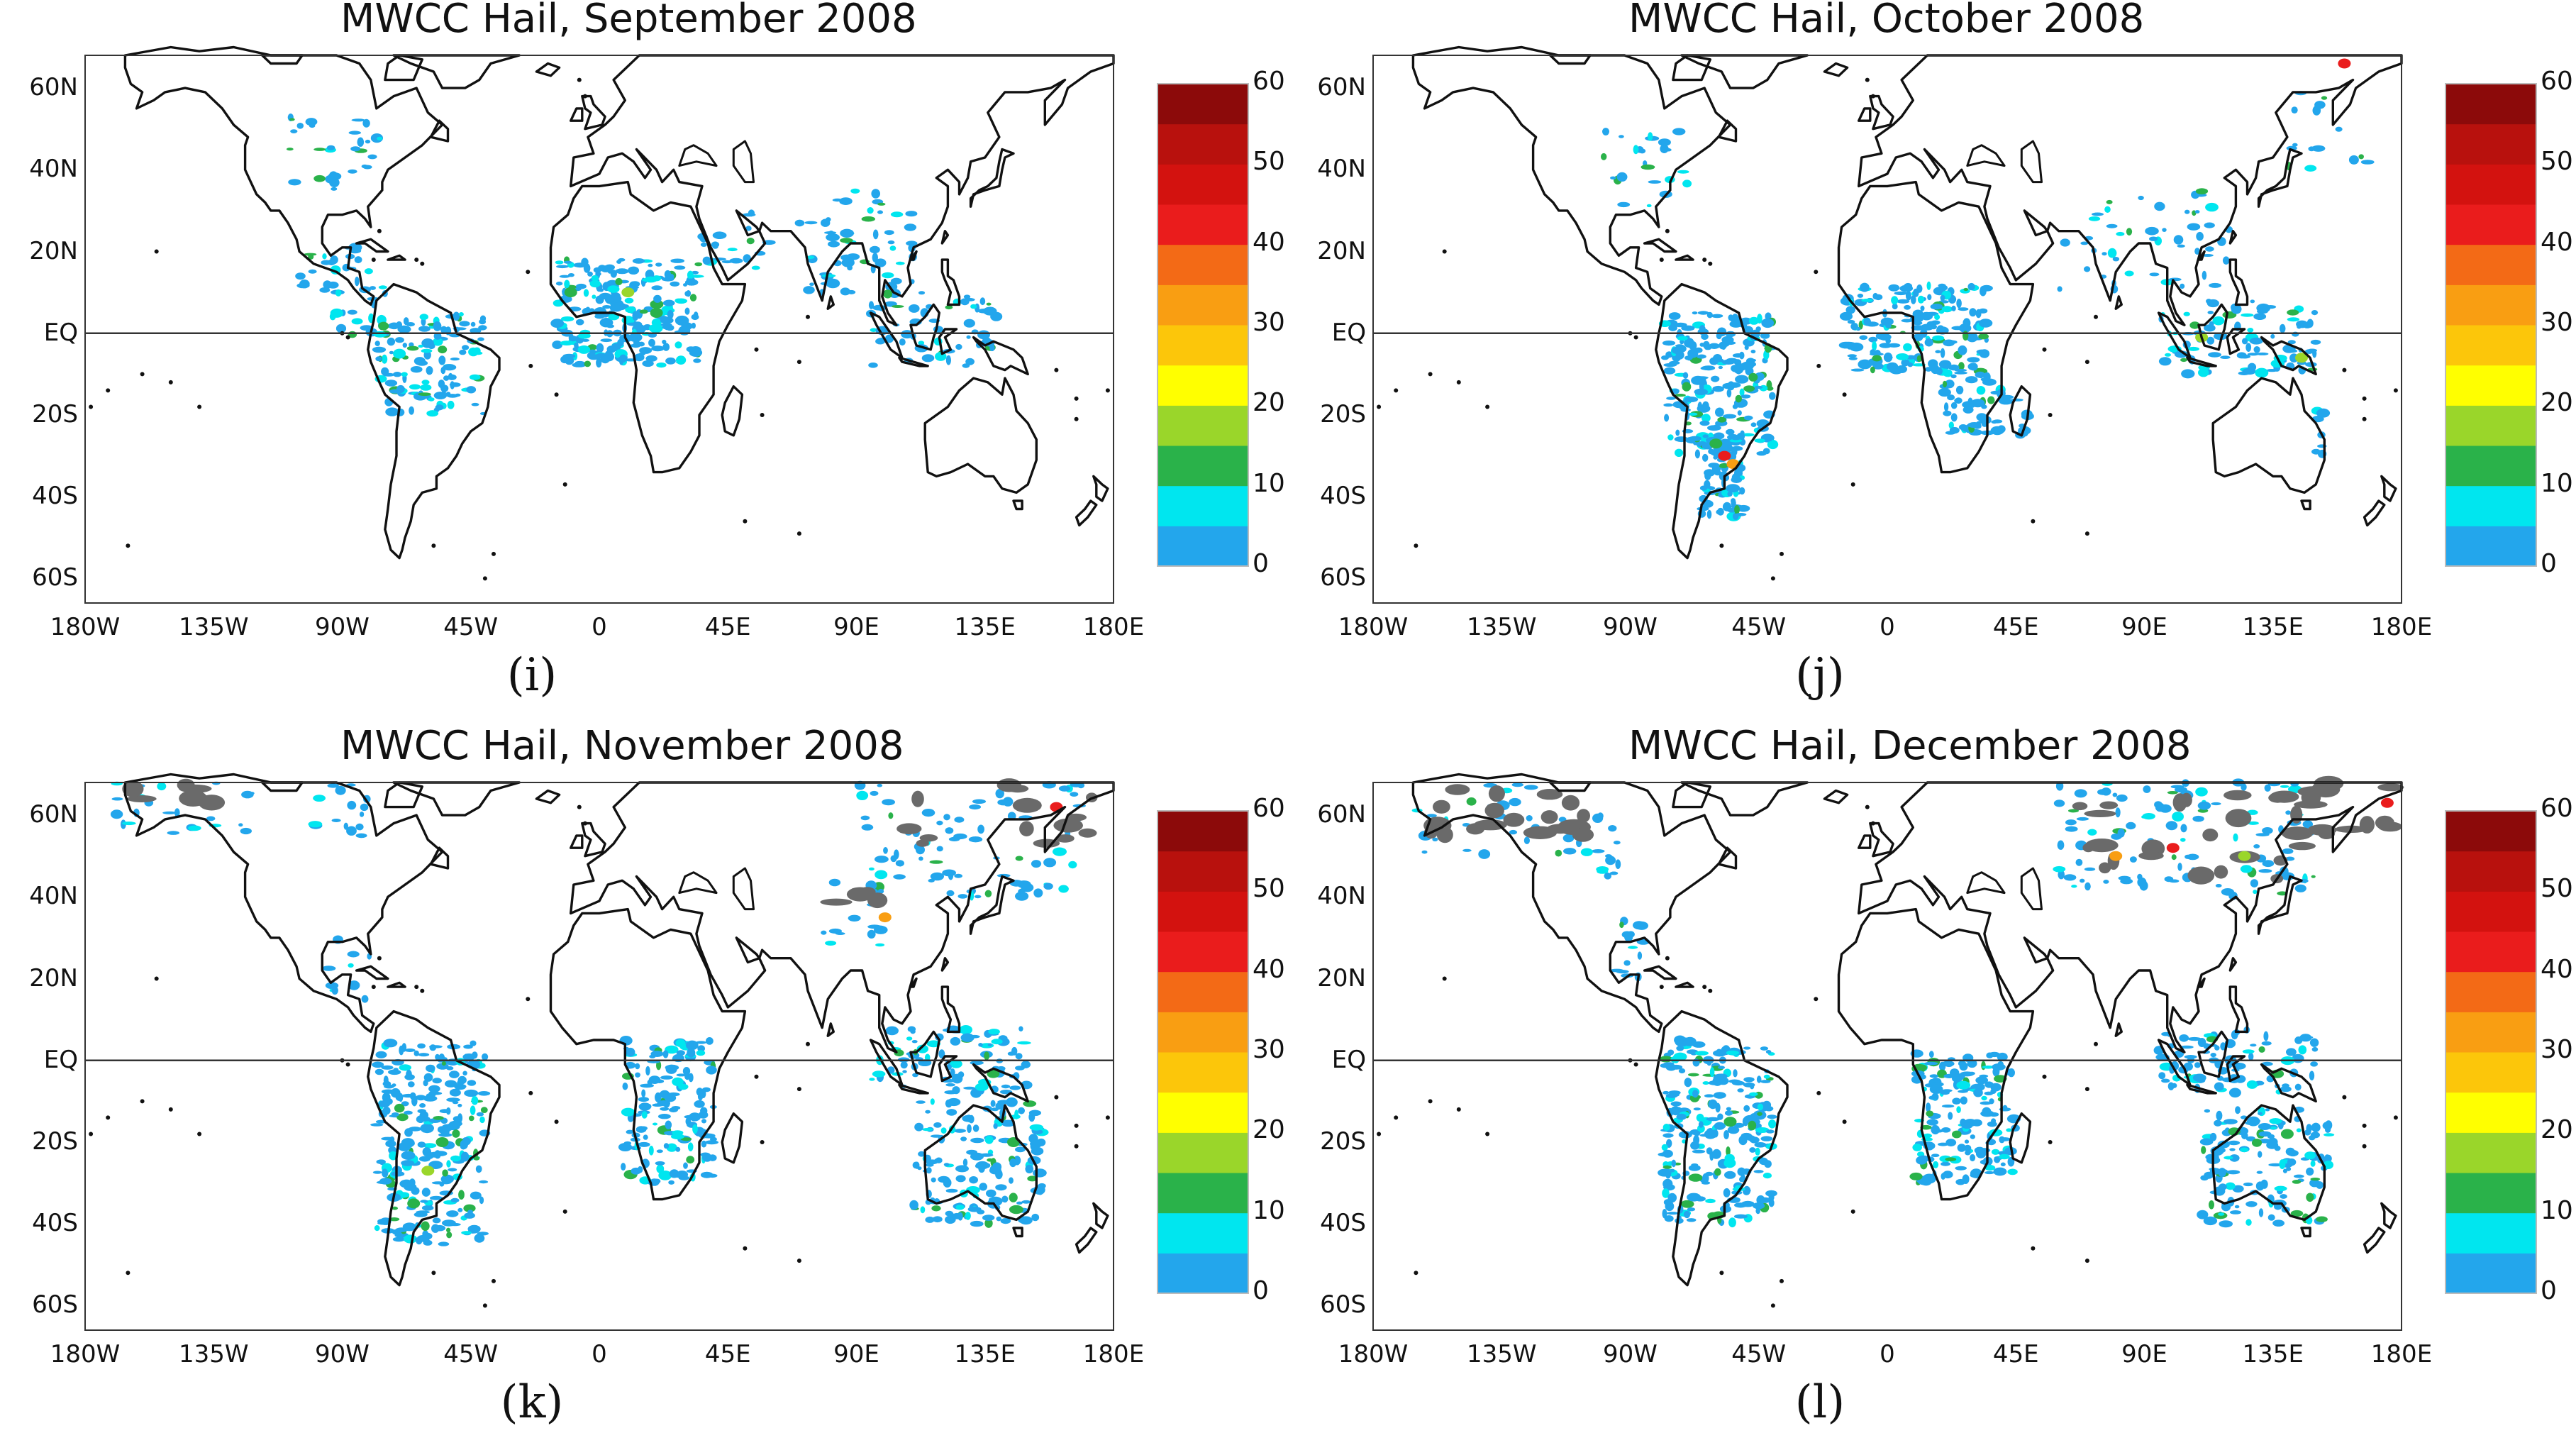 This screenshot has width=2576, height=1455. I want to click on coastline-tasmania, so click(1018, 1233).